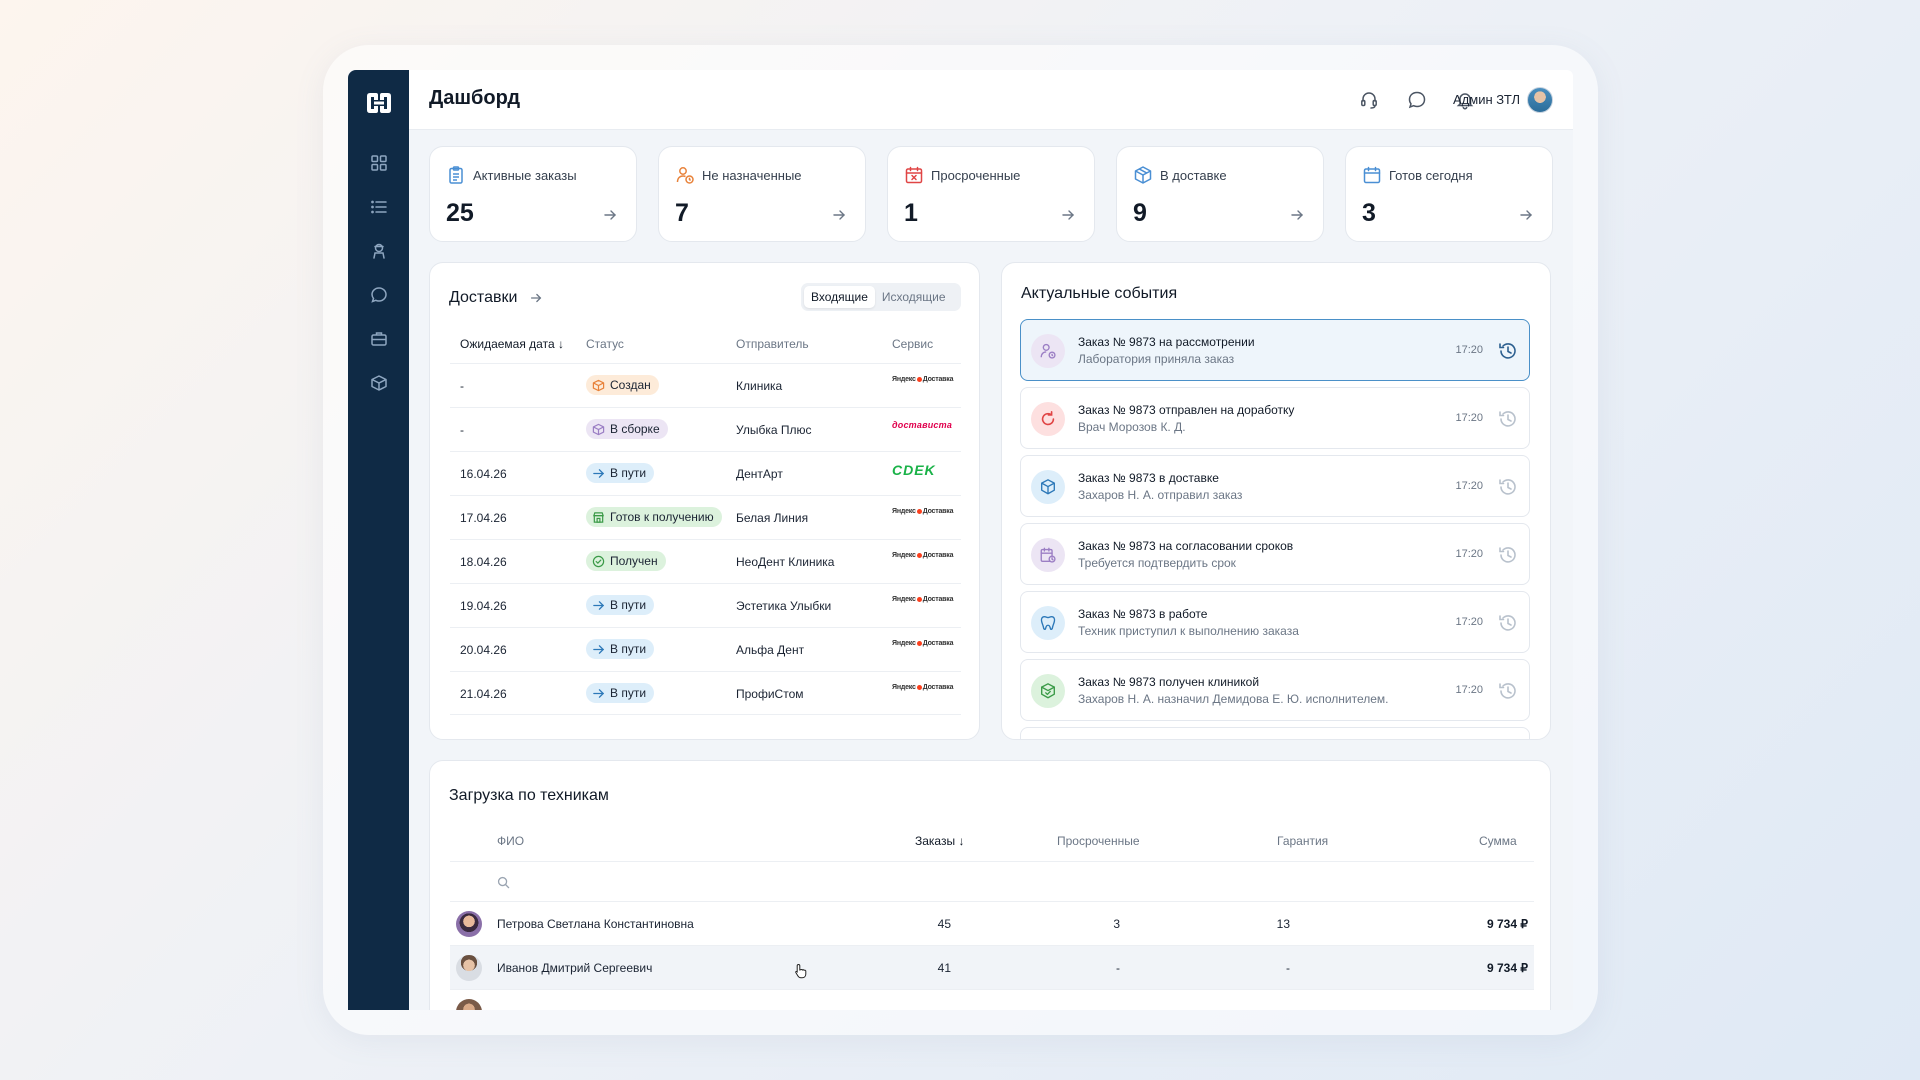 The image size is (1920, 1080). I want to click on col-status: Статус, so click(605, 344).